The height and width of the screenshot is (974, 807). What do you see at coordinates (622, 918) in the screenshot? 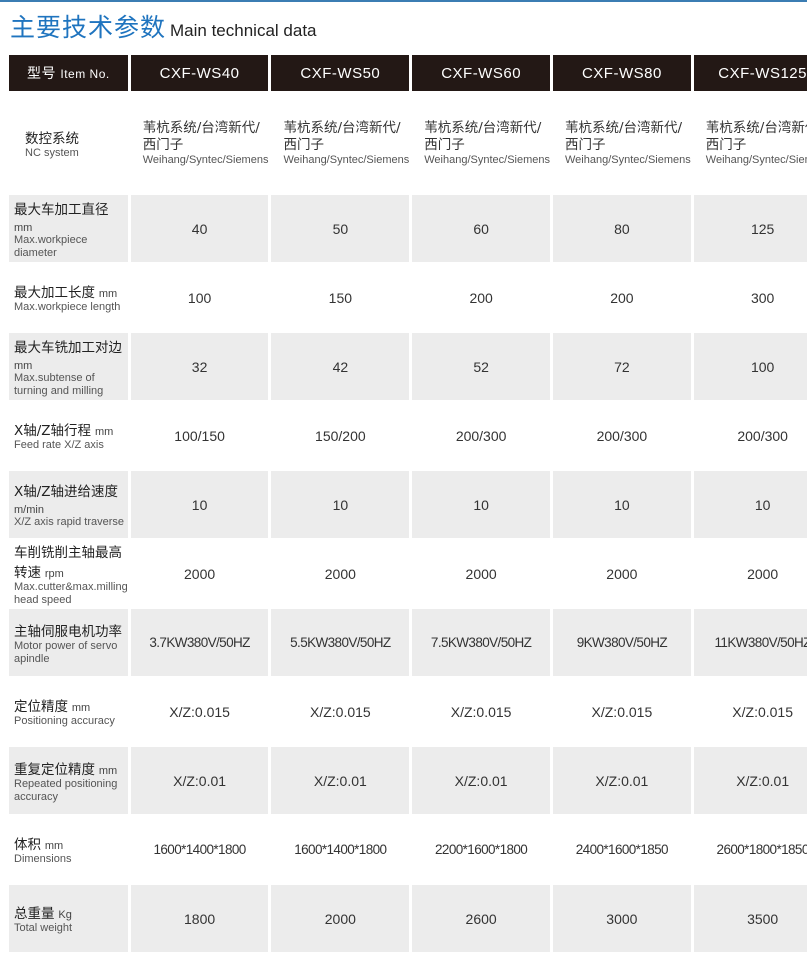
I see `spec-value: 3000` at bounding box center [622, 918].